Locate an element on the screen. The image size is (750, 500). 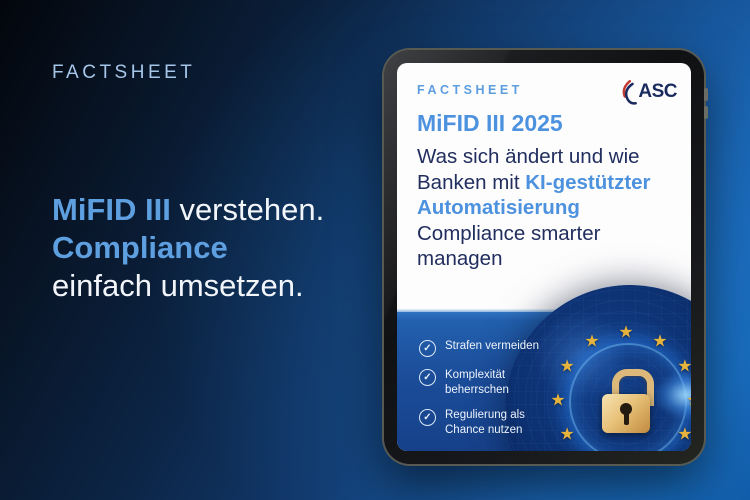
asc-logo: ASC is located at coordinates (648, 92).